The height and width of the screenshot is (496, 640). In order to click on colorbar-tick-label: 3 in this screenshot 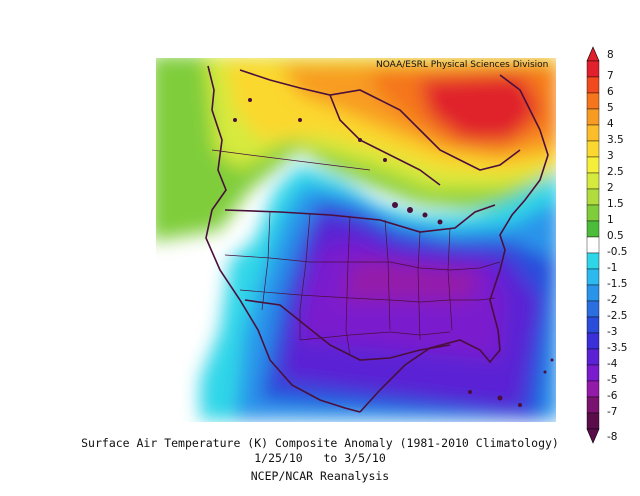, I will do `click(610, 156)`.